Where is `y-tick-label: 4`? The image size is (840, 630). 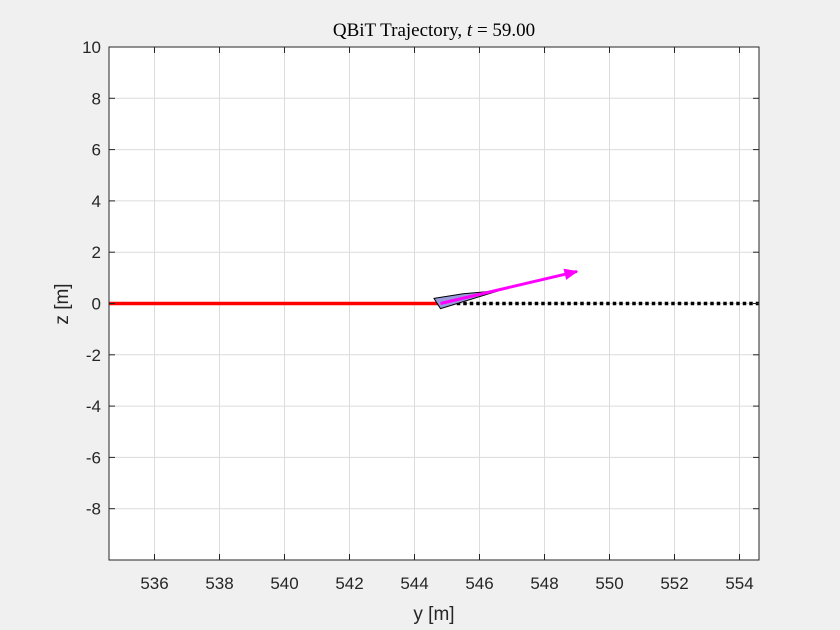 y-tick-label: 4 is located at coordinates (96, 201).